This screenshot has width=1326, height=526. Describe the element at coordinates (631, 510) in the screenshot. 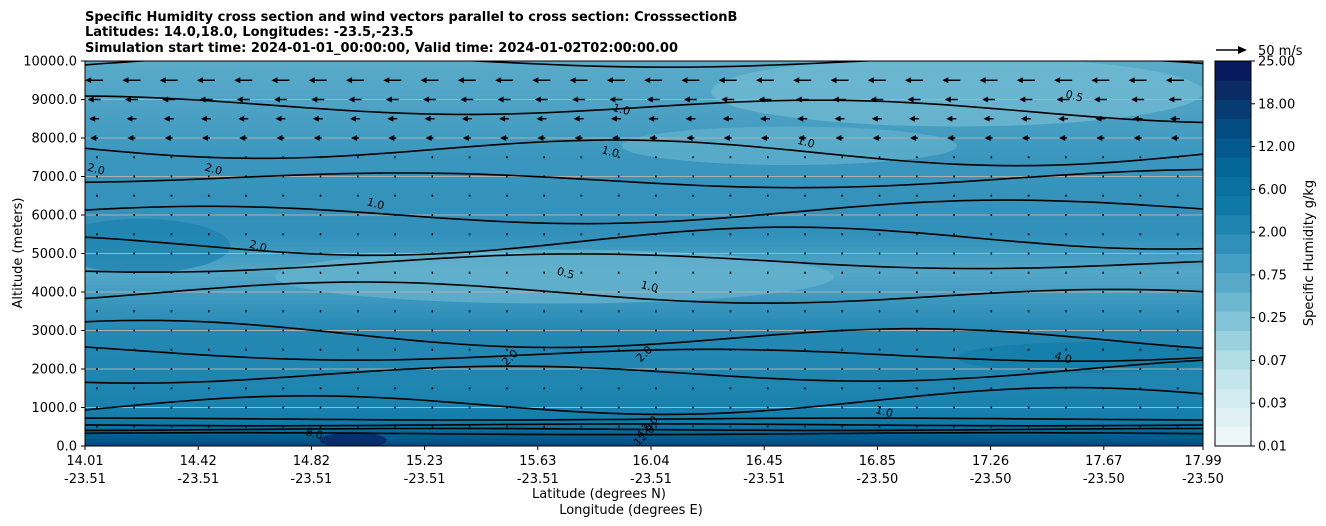

I see `x-axis-label-longitude: Longitude (degrees E)` at that location.